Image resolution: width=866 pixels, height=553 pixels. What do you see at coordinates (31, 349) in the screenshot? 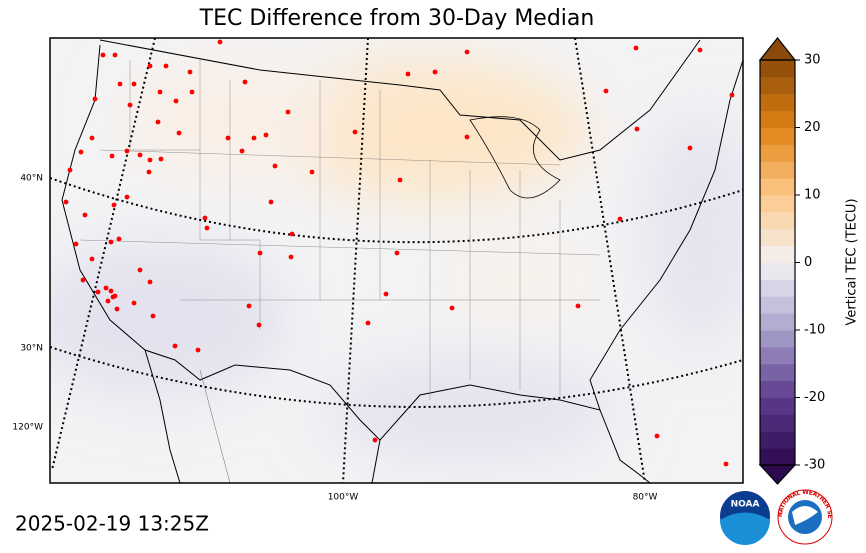
I see `lat-label: 30°N` at bounding box center [31, 349].